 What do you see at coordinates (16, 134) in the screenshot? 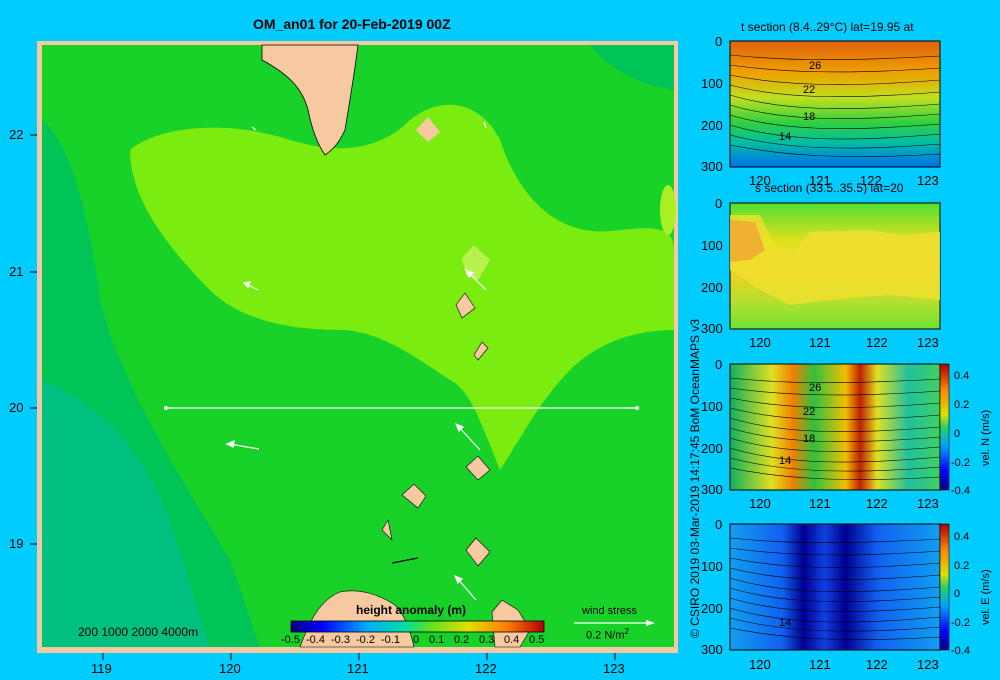
I see `lat-tick: 22` at bounding box center [16, 134].